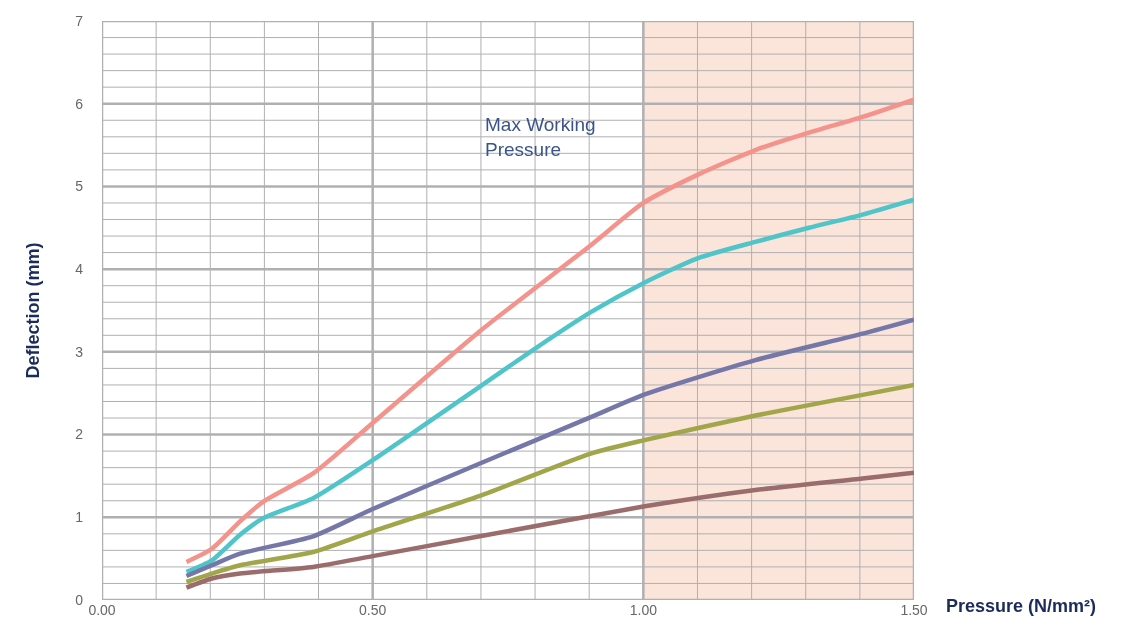 The image size is (1129, 630). Describe the element at coordinates (373, 610) in the screenshot. I see `x-tick-label: 0.50` at that location.